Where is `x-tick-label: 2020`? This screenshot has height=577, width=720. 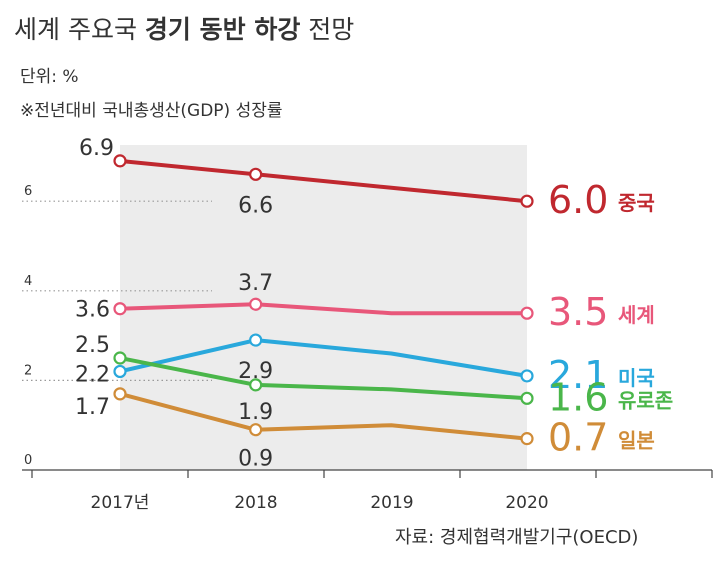 x-tick-label: 2020 is located at coordinates (526, 503).